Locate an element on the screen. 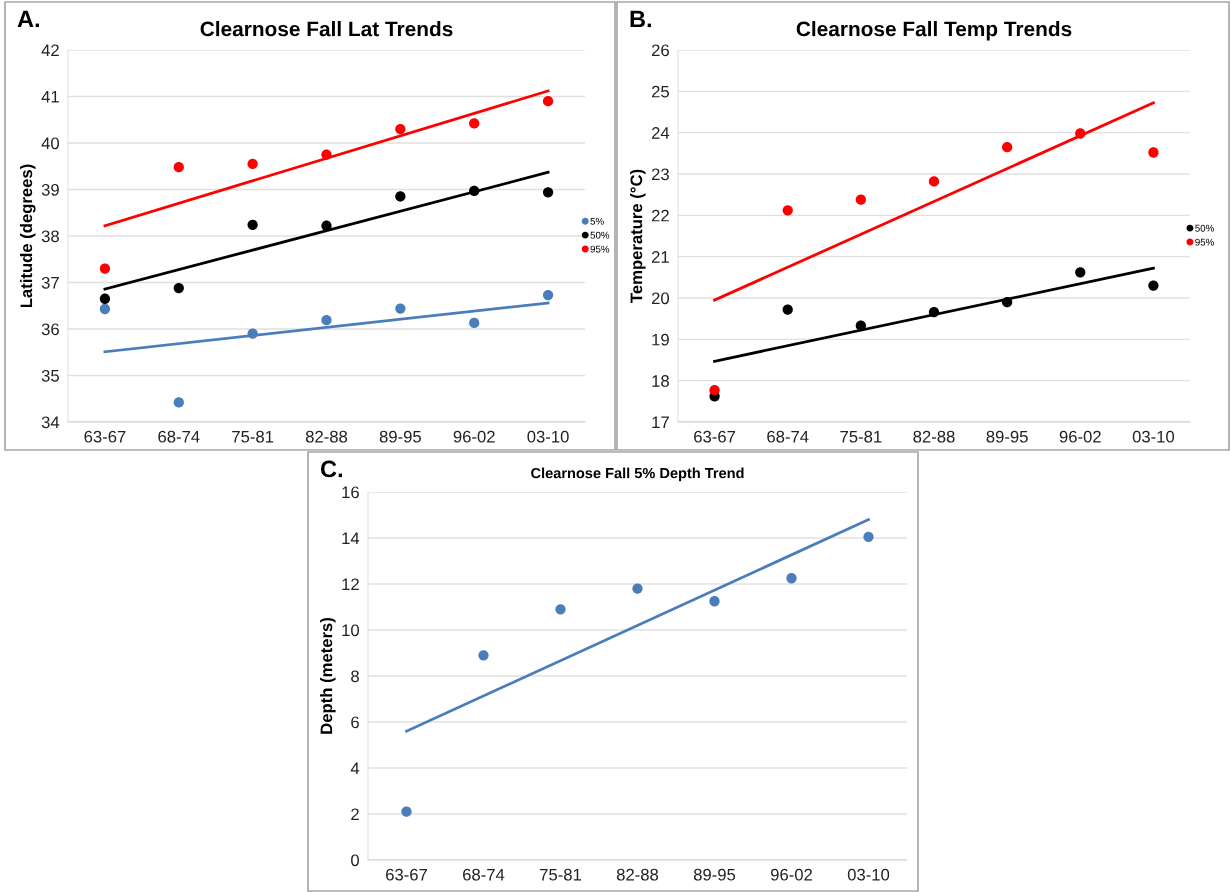 The width and height of the screenshot is (1231, 892). chart-title: Clearnose Fall Lat Trends is located at coordinates (326, 29).